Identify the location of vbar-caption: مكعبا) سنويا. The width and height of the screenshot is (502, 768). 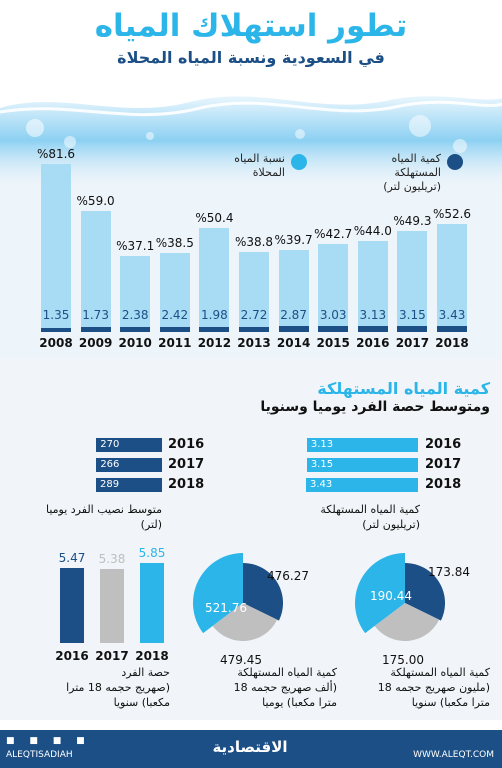
(141, 702).